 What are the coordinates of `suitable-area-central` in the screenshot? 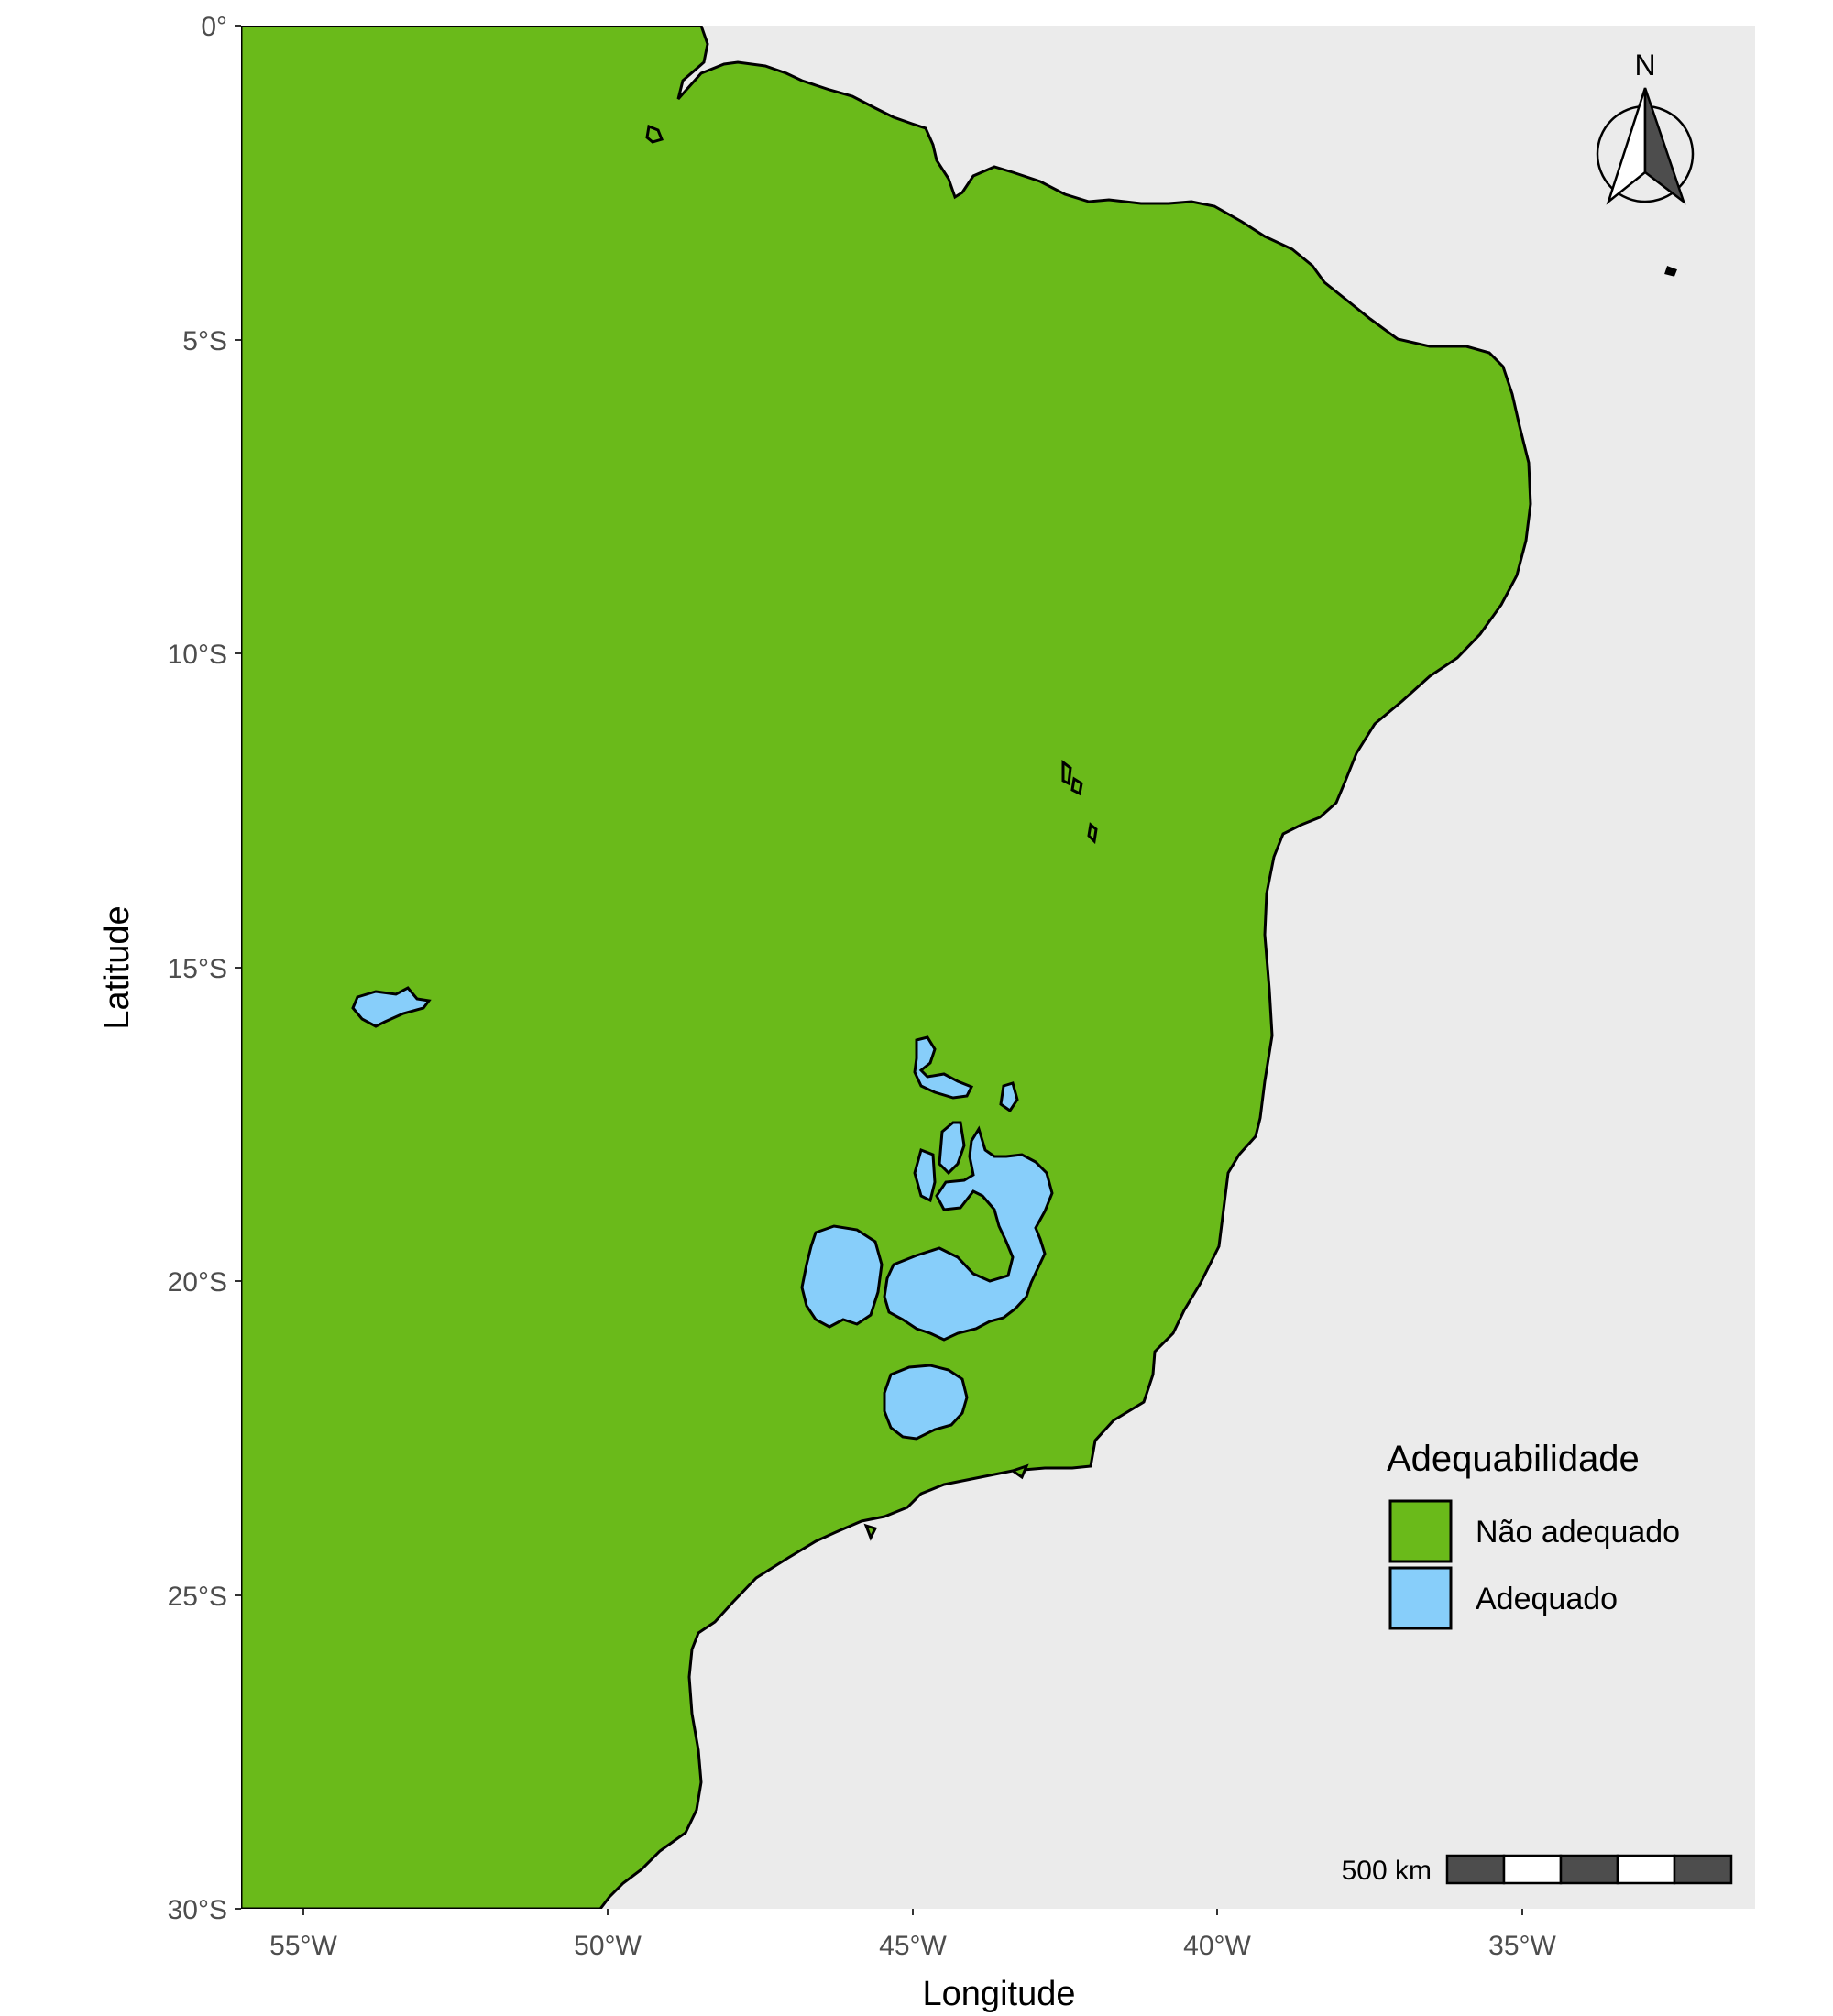 It's located at (968, 1233).